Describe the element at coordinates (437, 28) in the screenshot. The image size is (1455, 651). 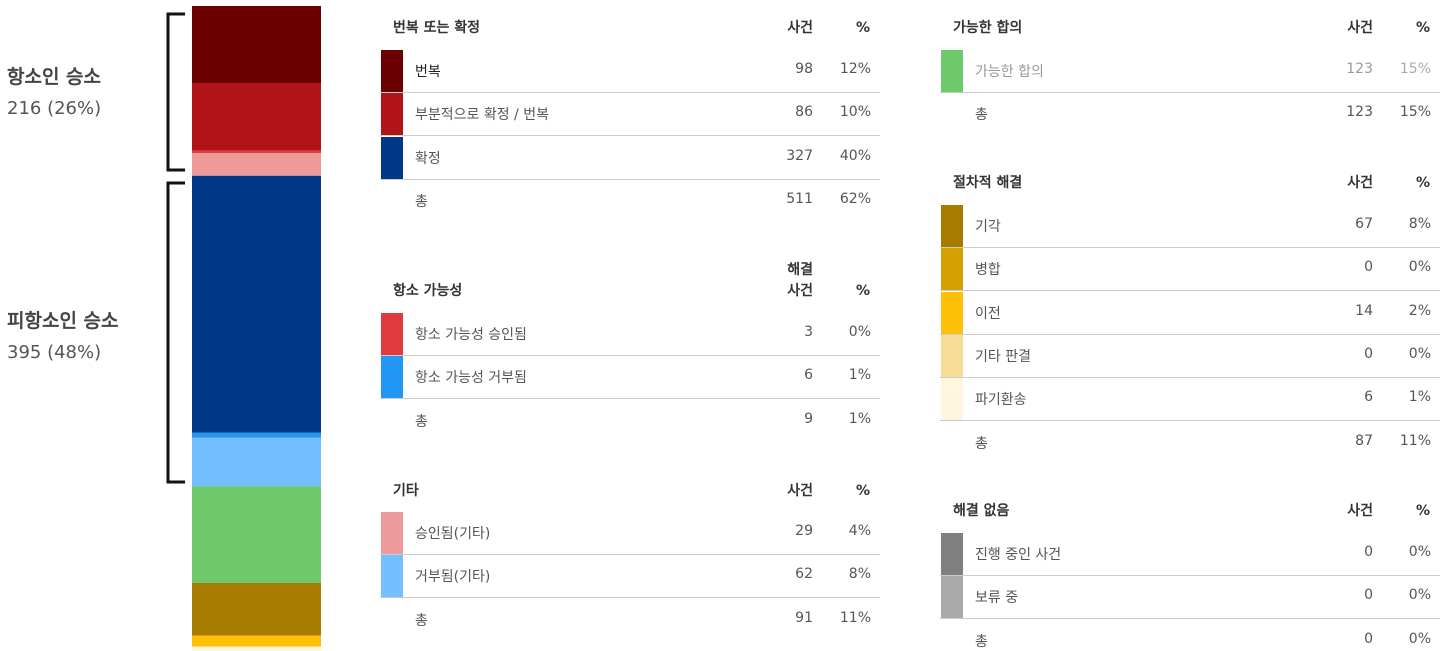
I see `table-title: 번복 또는 확정` at that location.